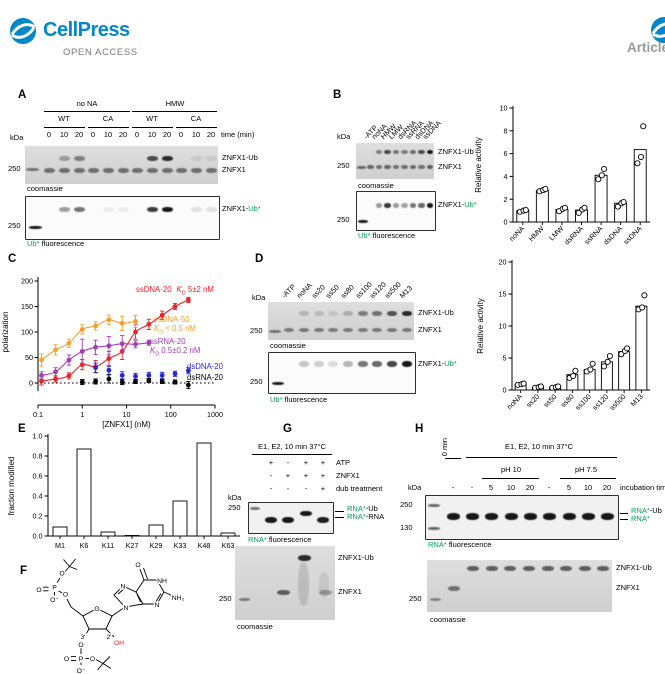 The image size is (665, 674). I want to click on kda-label: kDa, so click(344, 136).